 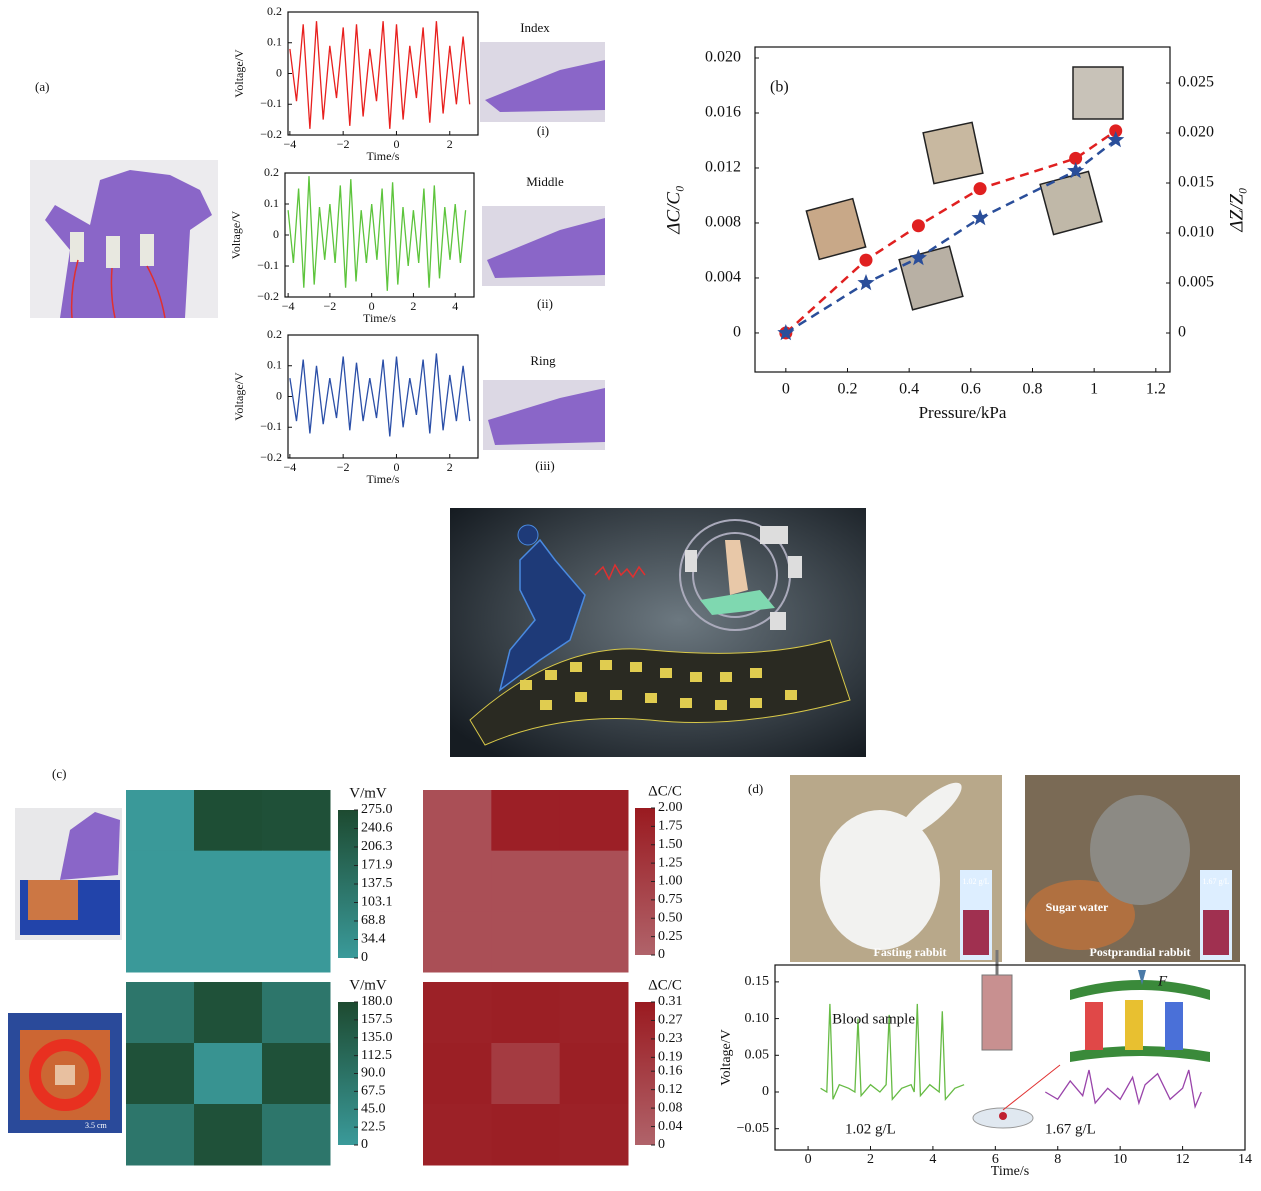 What do you see at coordinates (873, 1019) in the screenshot?
I see `annotation: Blood sample` at bounding box center [873, 1019].